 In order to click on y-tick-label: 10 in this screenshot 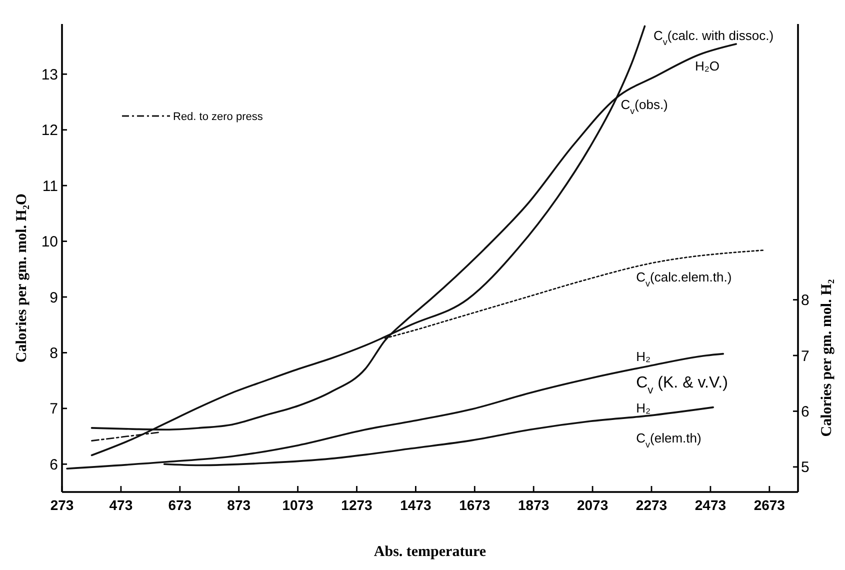, I will do `click(49, 242)`.